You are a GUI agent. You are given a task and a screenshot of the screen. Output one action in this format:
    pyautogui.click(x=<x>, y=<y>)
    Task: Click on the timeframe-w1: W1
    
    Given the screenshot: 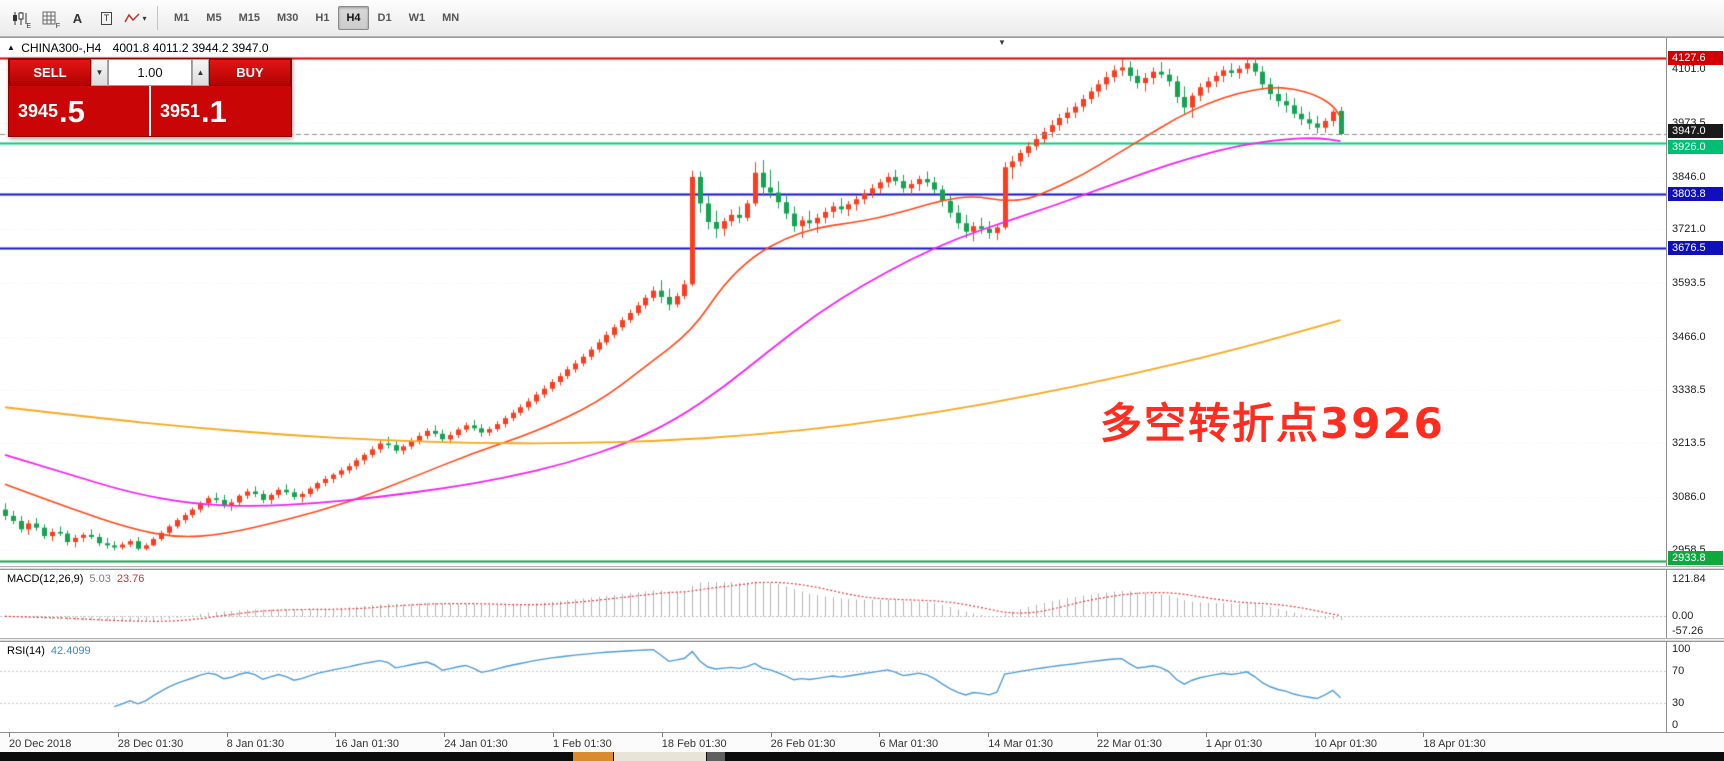 What is the action you would take?
    pyautogui.click(x=417, y=18)
    